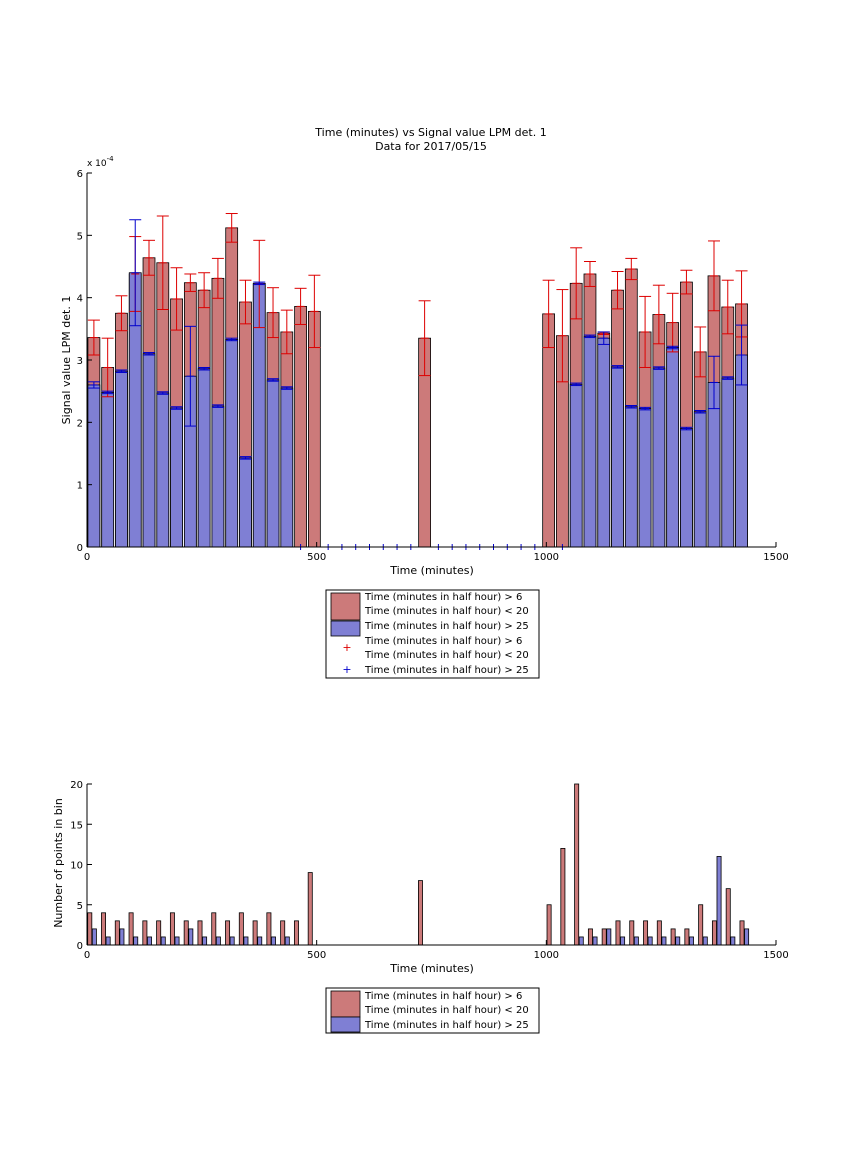 The width and height of the screenshot is (864, 1152). Describe the element at coordinates (58, 863) in the screenshot. I see `chart2-ylabel: Number of points in bin` at that location.